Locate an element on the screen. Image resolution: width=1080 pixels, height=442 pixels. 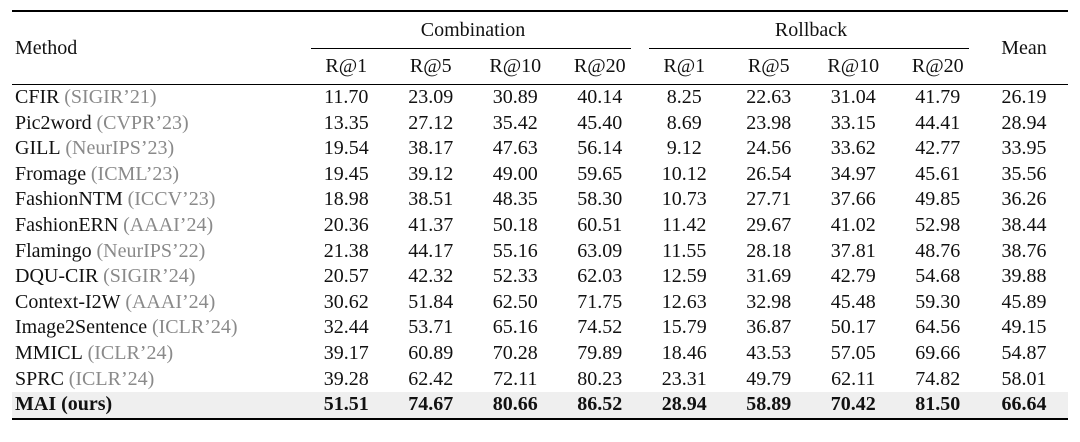
method-cell: Flamingo (NeurIPS’22) is located at coordinates (158, 252).